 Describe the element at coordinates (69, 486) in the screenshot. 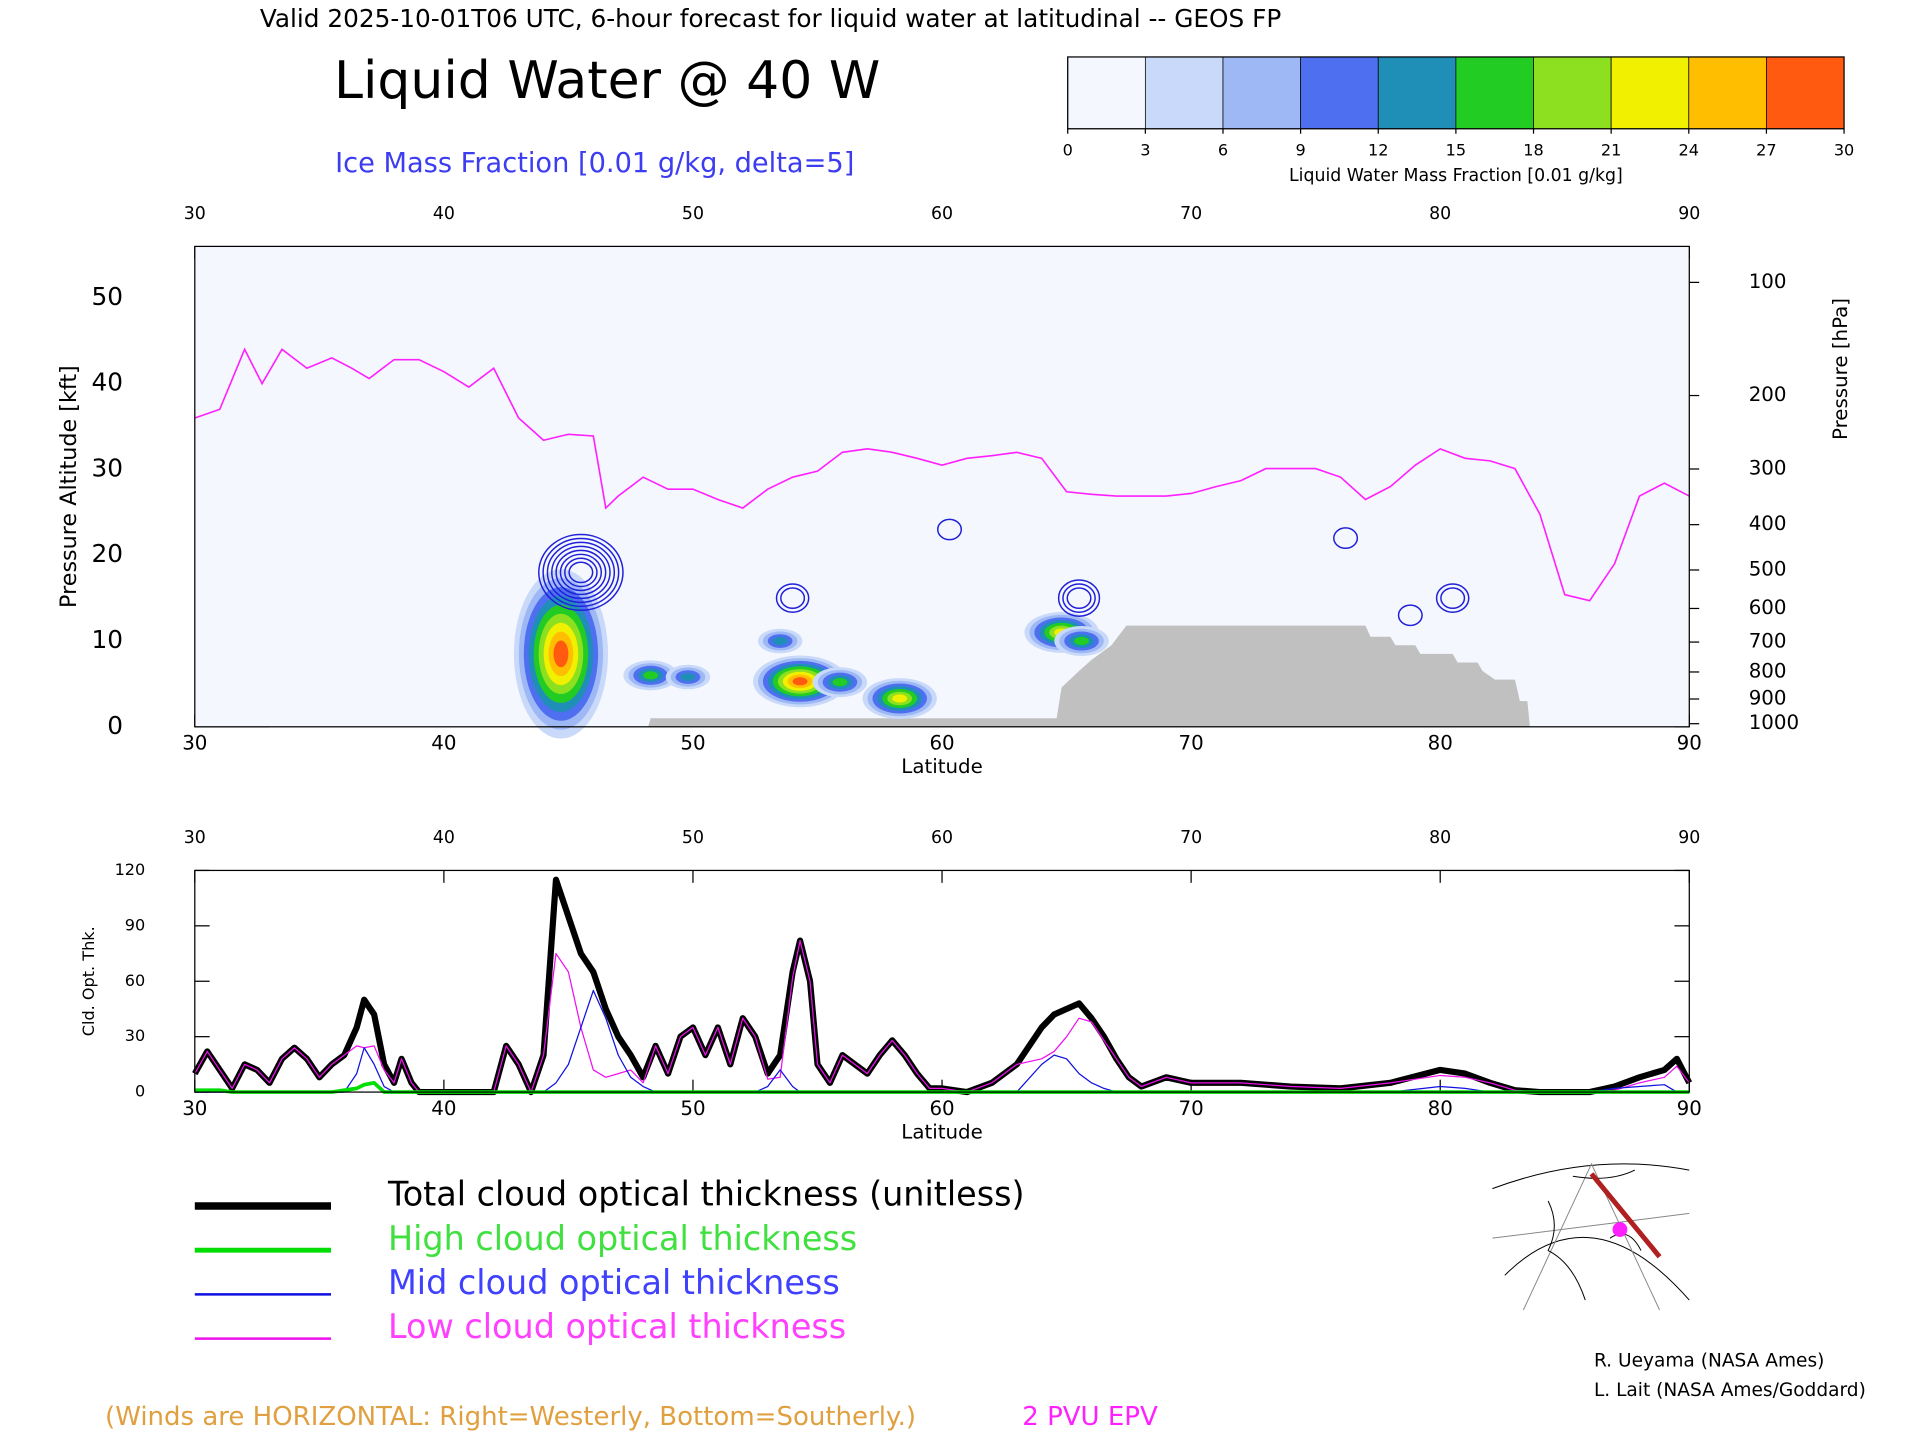

I see `y-axis-label: Pressure Altitude [kft]` at that location.